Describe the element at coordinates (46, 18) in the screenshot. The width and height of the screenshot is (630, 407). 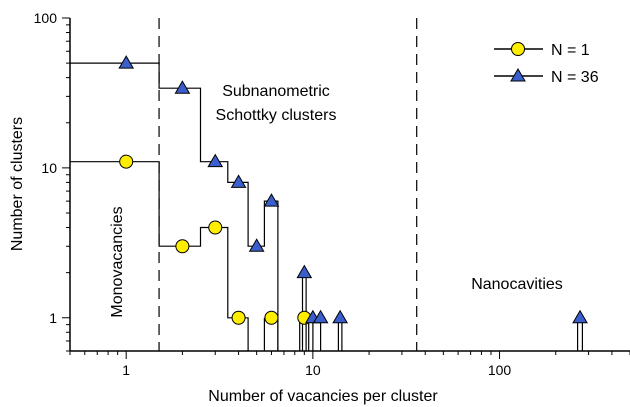
I see `y-tick-label: 100` at that location.